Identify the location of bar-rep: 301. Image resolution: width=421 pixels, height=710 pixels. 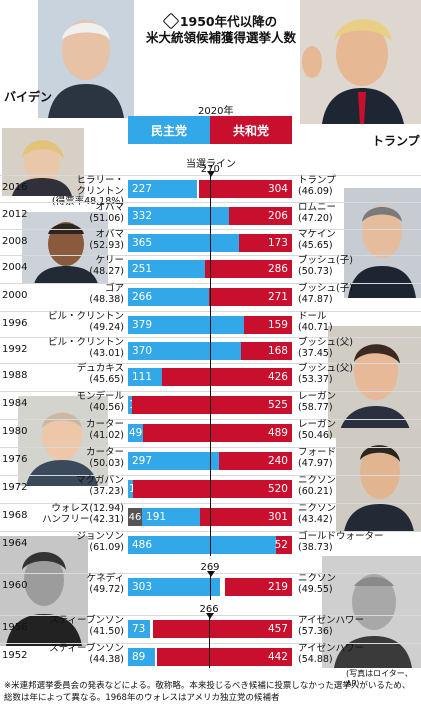
(246, 517).